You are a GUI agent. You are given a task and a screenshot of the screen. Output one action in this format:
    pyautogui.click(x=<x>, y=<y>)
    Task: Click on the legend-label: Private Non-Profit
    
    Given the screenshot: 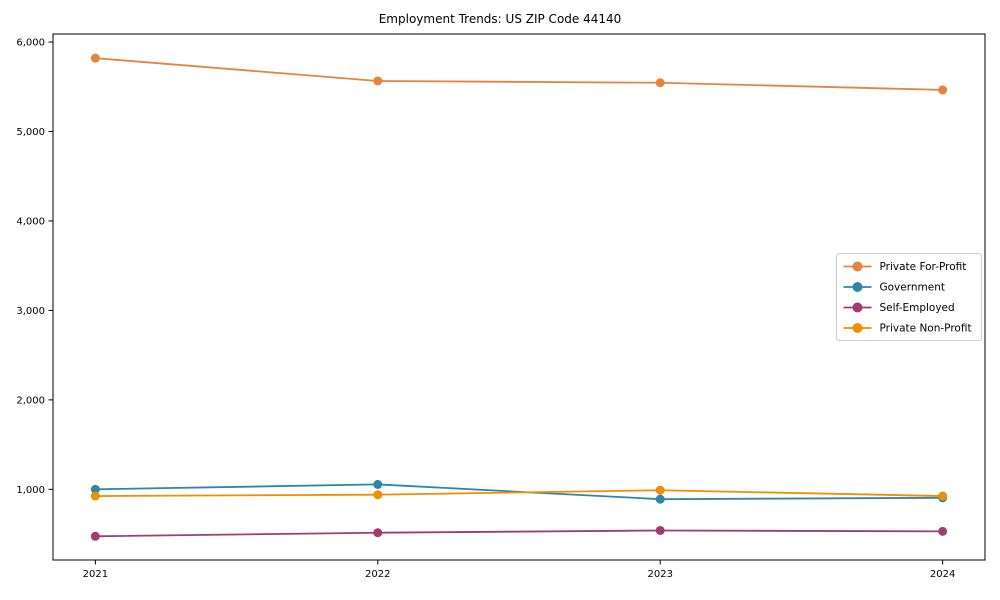 What is the action you would take?
    pyautogui.click(x=926, y=329)
    